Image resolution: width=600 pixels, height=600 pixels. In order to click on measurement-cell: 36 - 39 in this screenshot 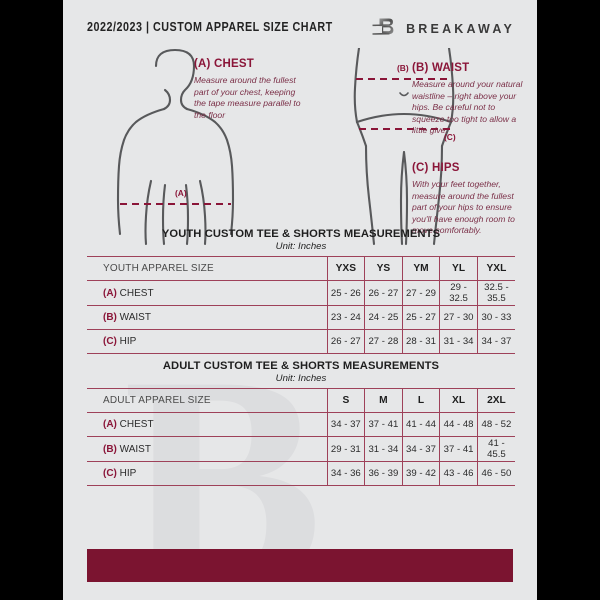, I will do `click(383, 473)`.